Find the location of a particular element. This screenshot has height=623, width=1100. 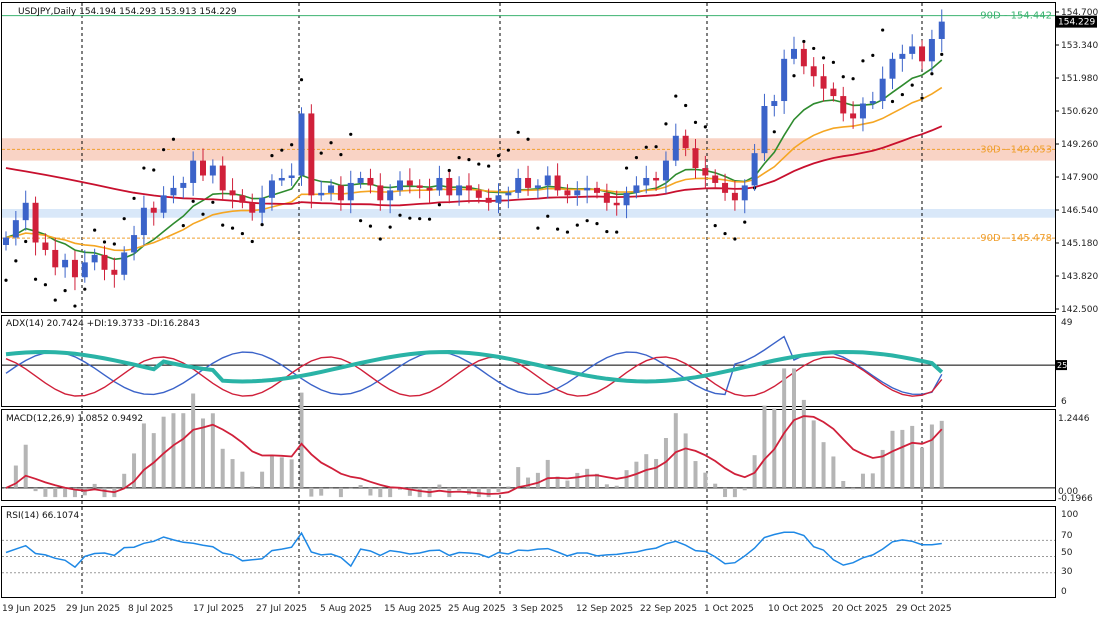

y-tick-label: 154.700 is located at coordinates (1079, 13).